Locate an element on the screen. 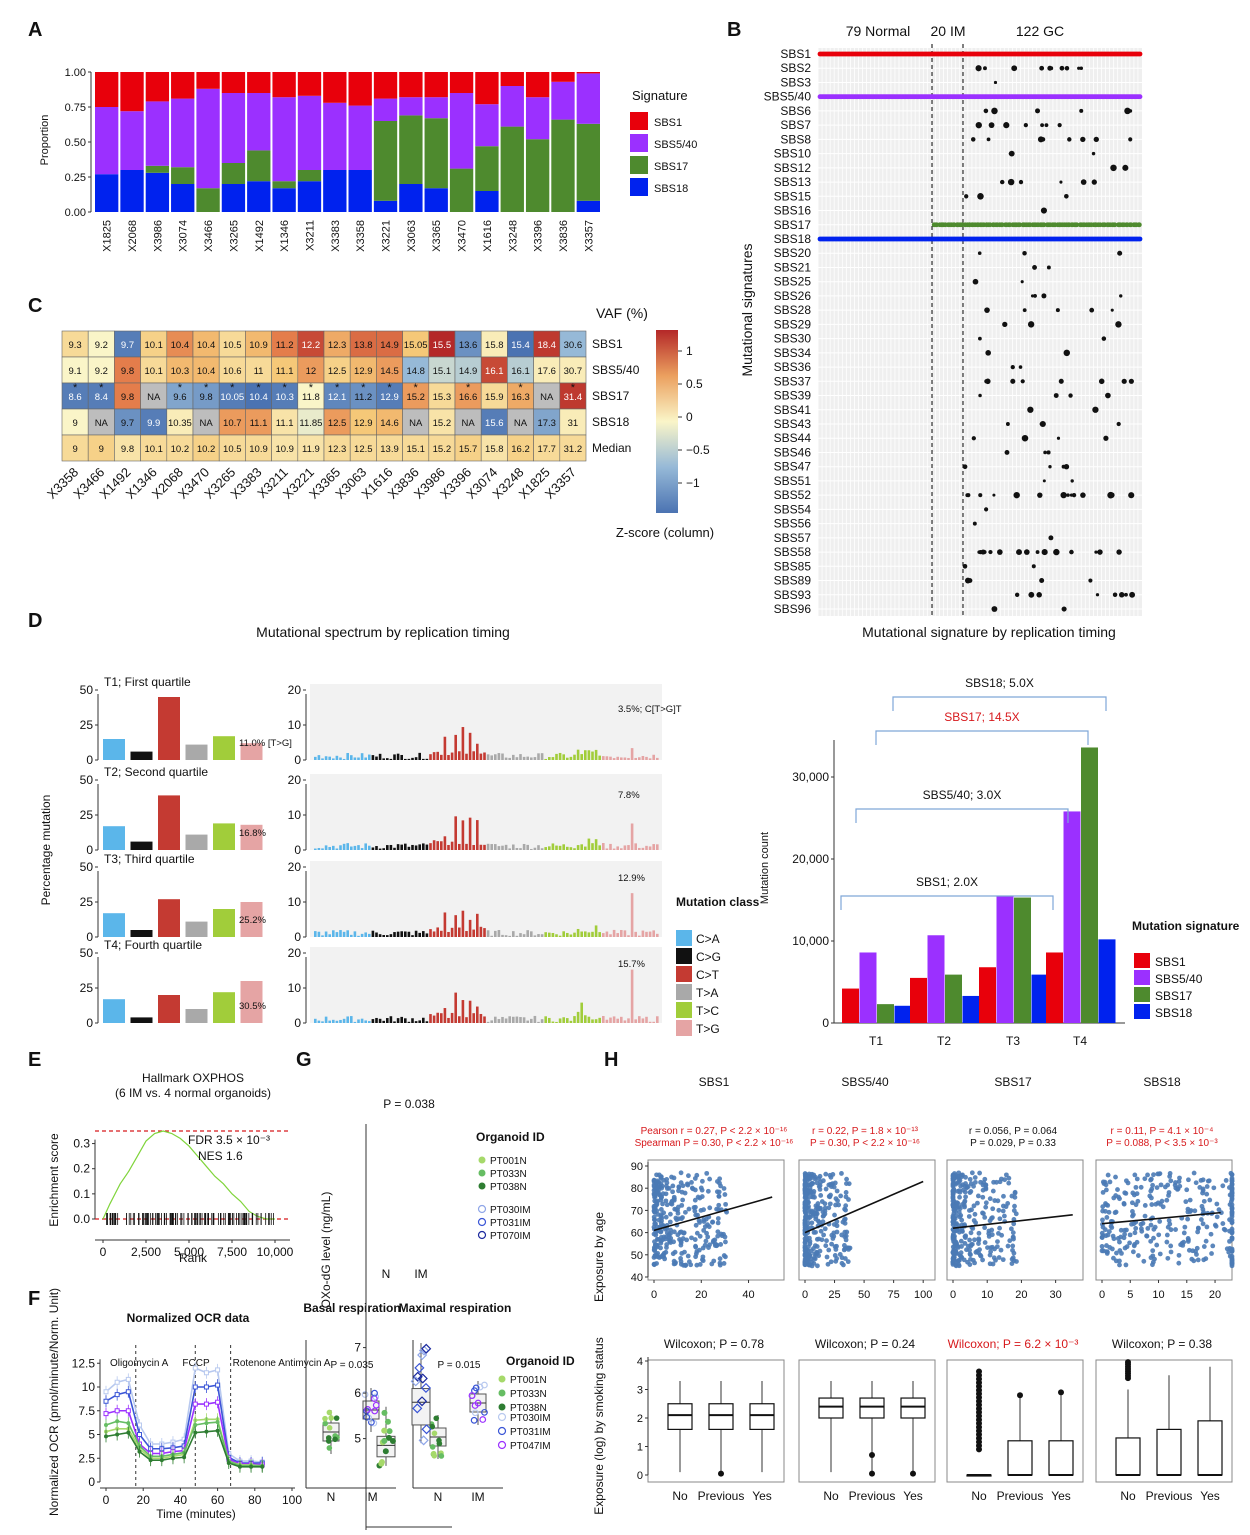  cell-value: 8.4 is located at coordinates (101, 397).